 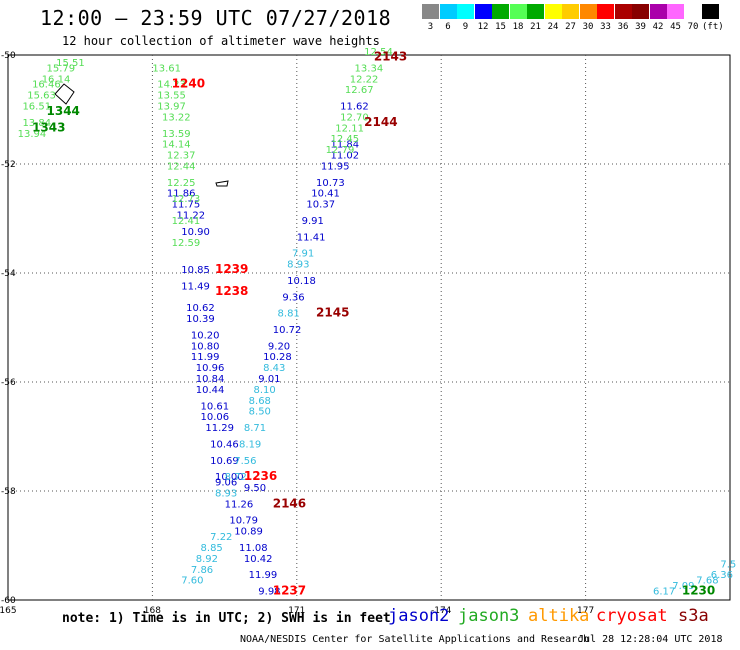 What do you see at coordinates (364, 79) in the screenshot?
I see `wave-height-value: 12.22` at bounding box center [364, 79].